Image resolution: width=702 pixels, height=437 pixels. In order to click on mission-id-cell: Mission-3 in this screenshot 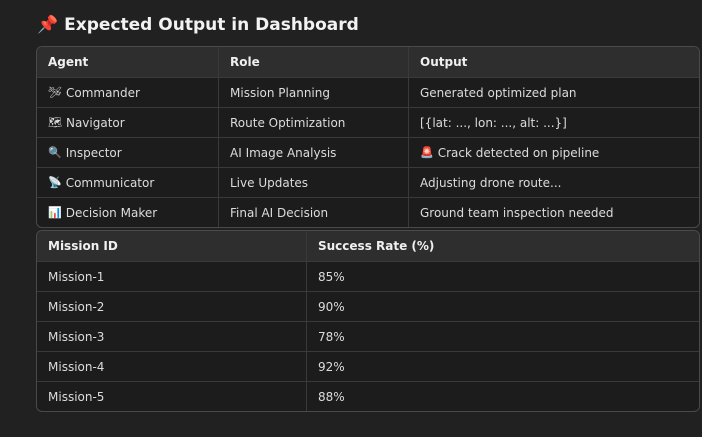, I will do `click(76, 336)`.